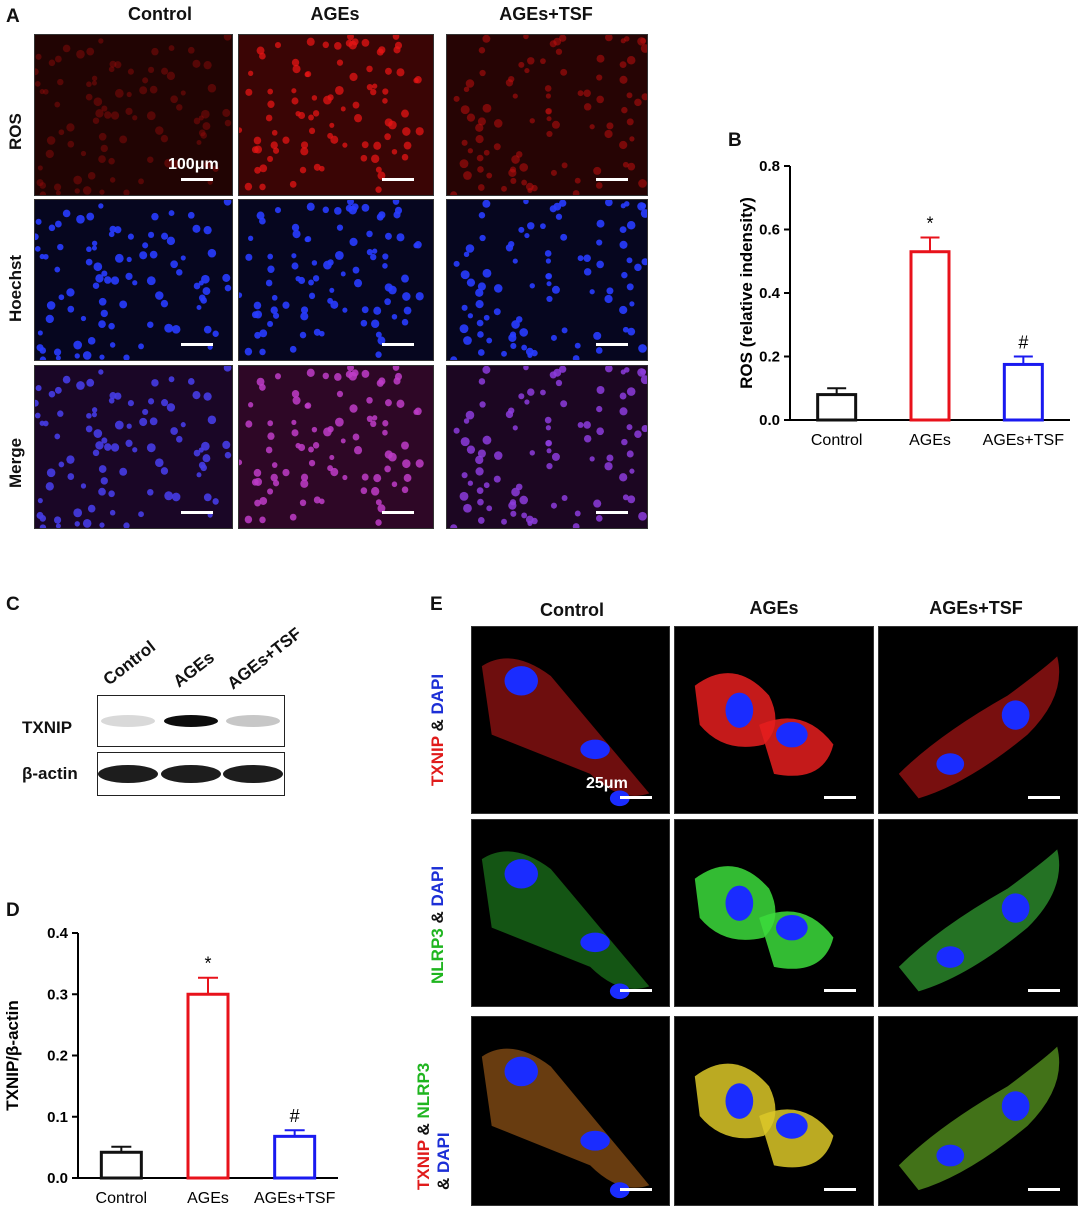  I want to click on y-tick-label: 0.6, so click(769, 230).